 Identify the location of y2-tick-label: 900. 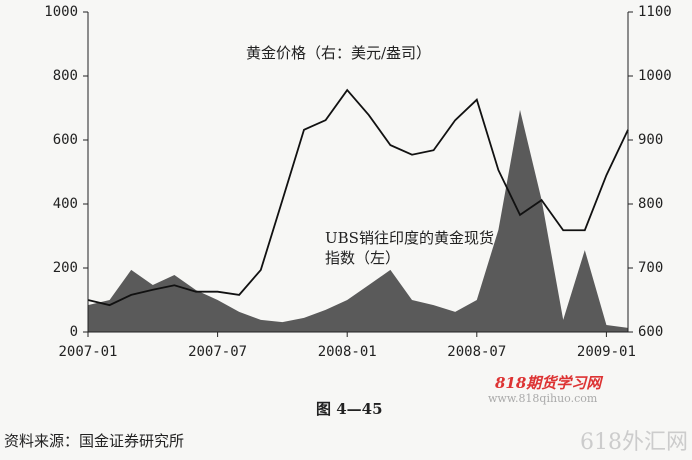
(650, 140).